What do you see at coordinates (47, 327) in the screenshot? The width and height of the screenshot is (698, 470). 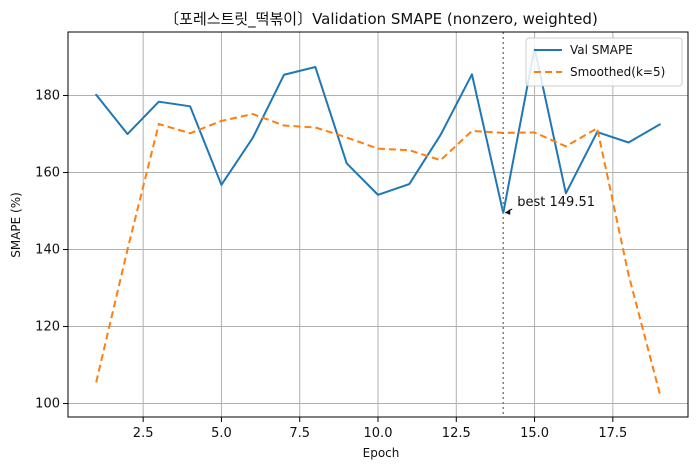 I see `y-tick-label: 120` at bounding box center [47, 327].